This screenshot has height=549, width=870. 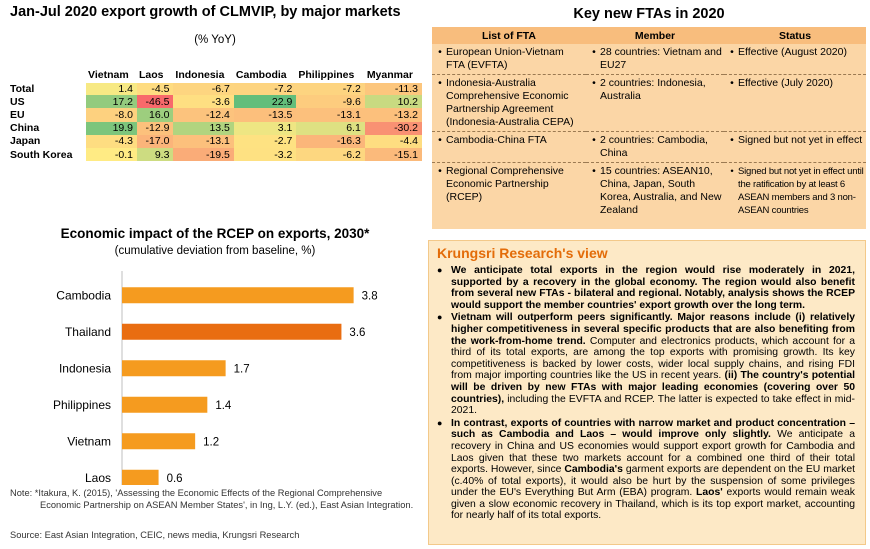 I want to click on heatmap-col-header: Laos, so click(x=151, y=74).